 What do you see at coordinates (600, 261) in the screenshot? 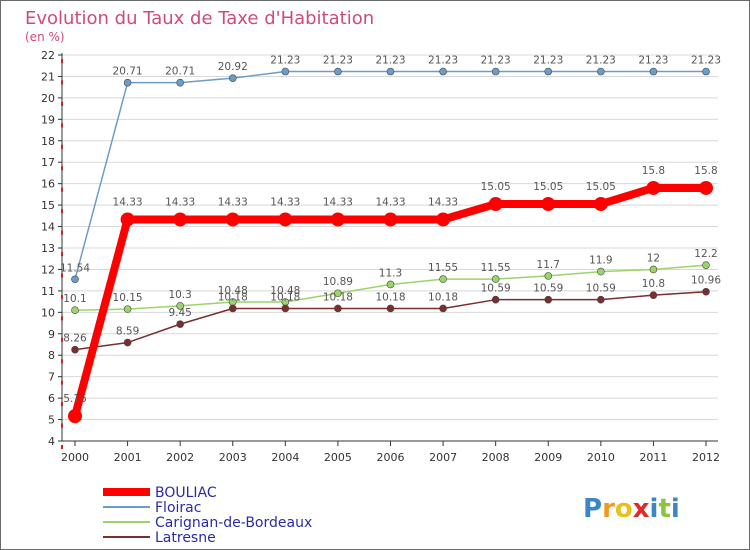
I see `data-label: 11.9` at bounding box center [600, 261].